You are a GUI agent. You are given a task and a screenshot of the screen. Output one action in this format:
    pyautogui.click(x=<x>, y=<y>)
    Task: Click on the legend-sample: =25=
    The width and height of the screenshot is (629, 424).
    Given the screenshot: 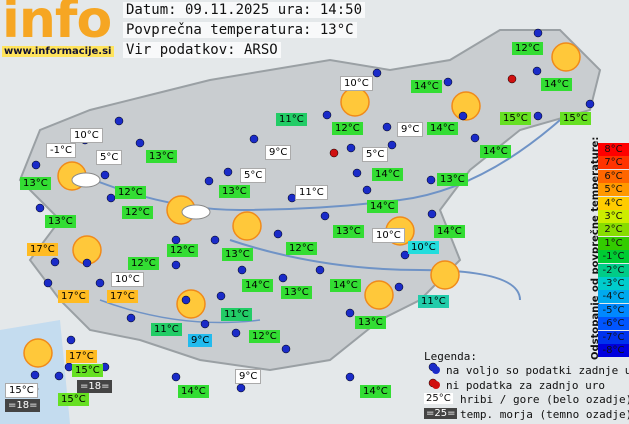 What is the action you would take?
    pyautogui.click(x=441, y=413)
    